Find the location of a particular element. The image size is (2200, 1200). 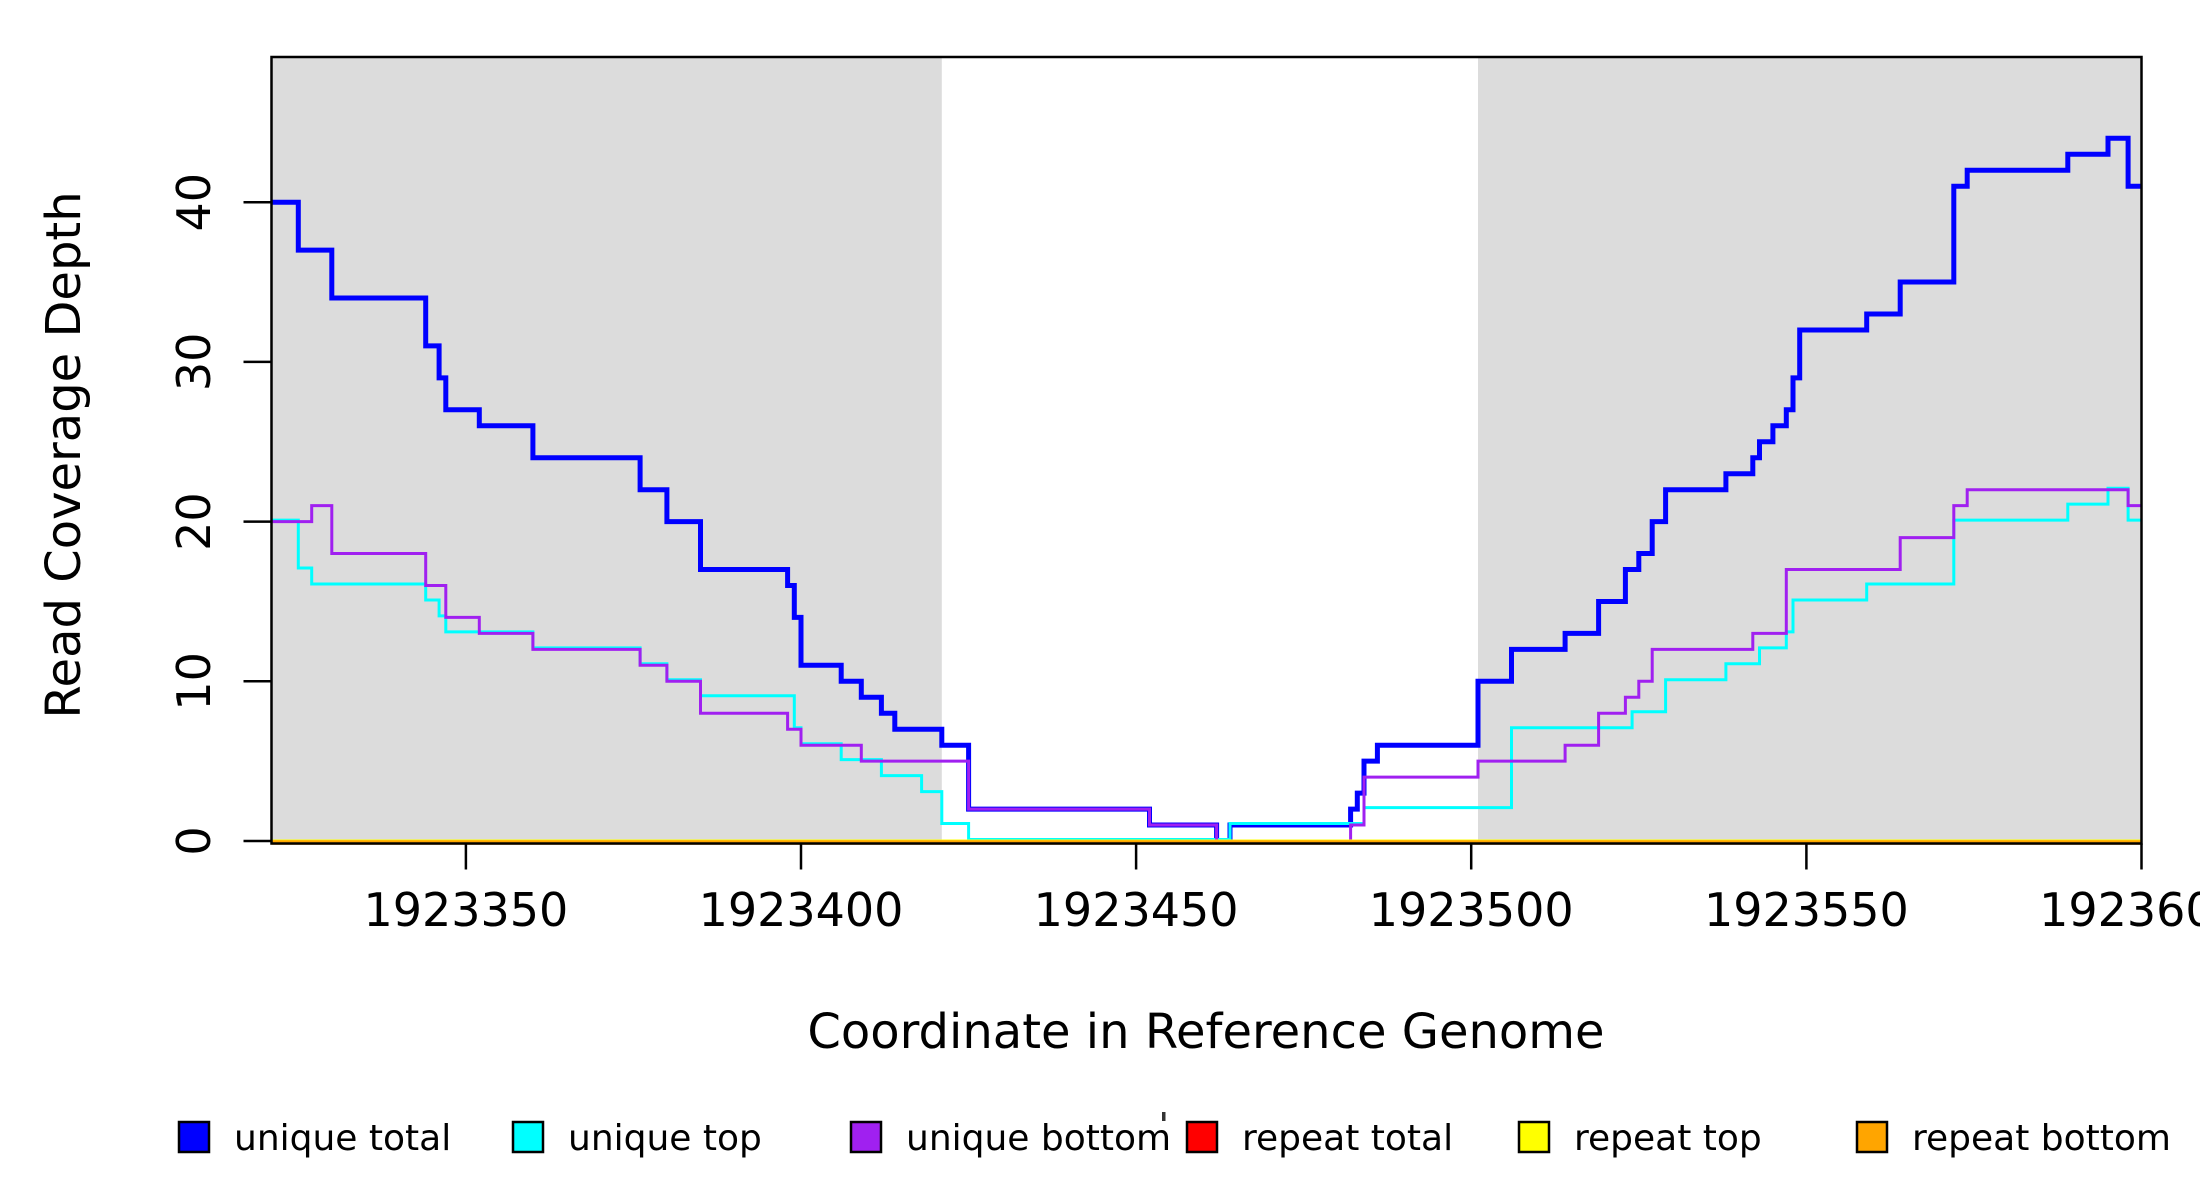

x-tick-label: 1923350 is located at coordinates (465, 910).